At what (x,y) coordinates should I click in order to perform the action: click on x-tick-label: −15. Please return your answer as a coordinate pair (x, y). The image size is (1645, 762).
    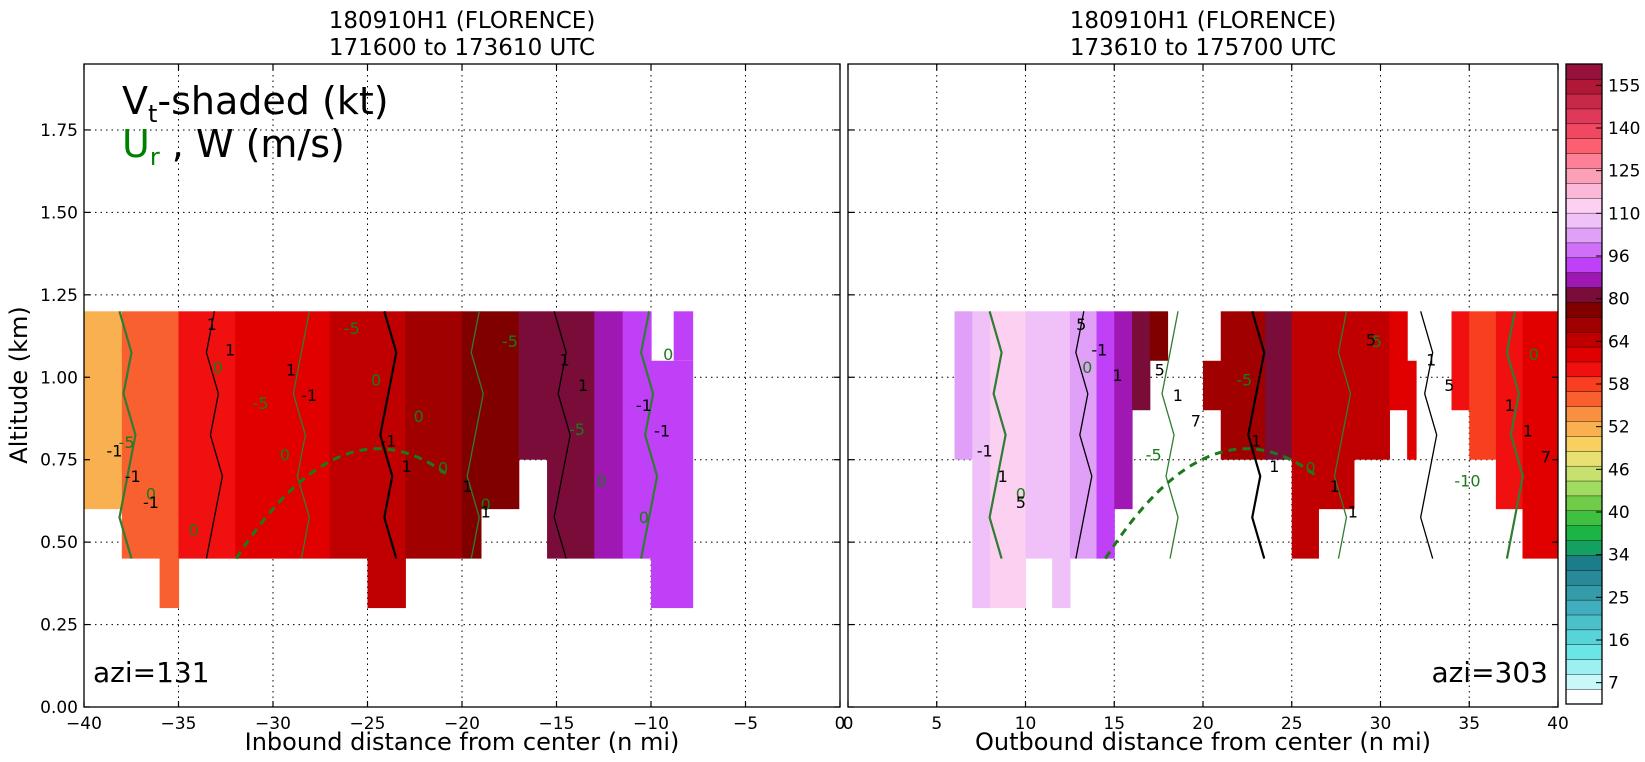
    Looking at the image, I should click on (557, 724).